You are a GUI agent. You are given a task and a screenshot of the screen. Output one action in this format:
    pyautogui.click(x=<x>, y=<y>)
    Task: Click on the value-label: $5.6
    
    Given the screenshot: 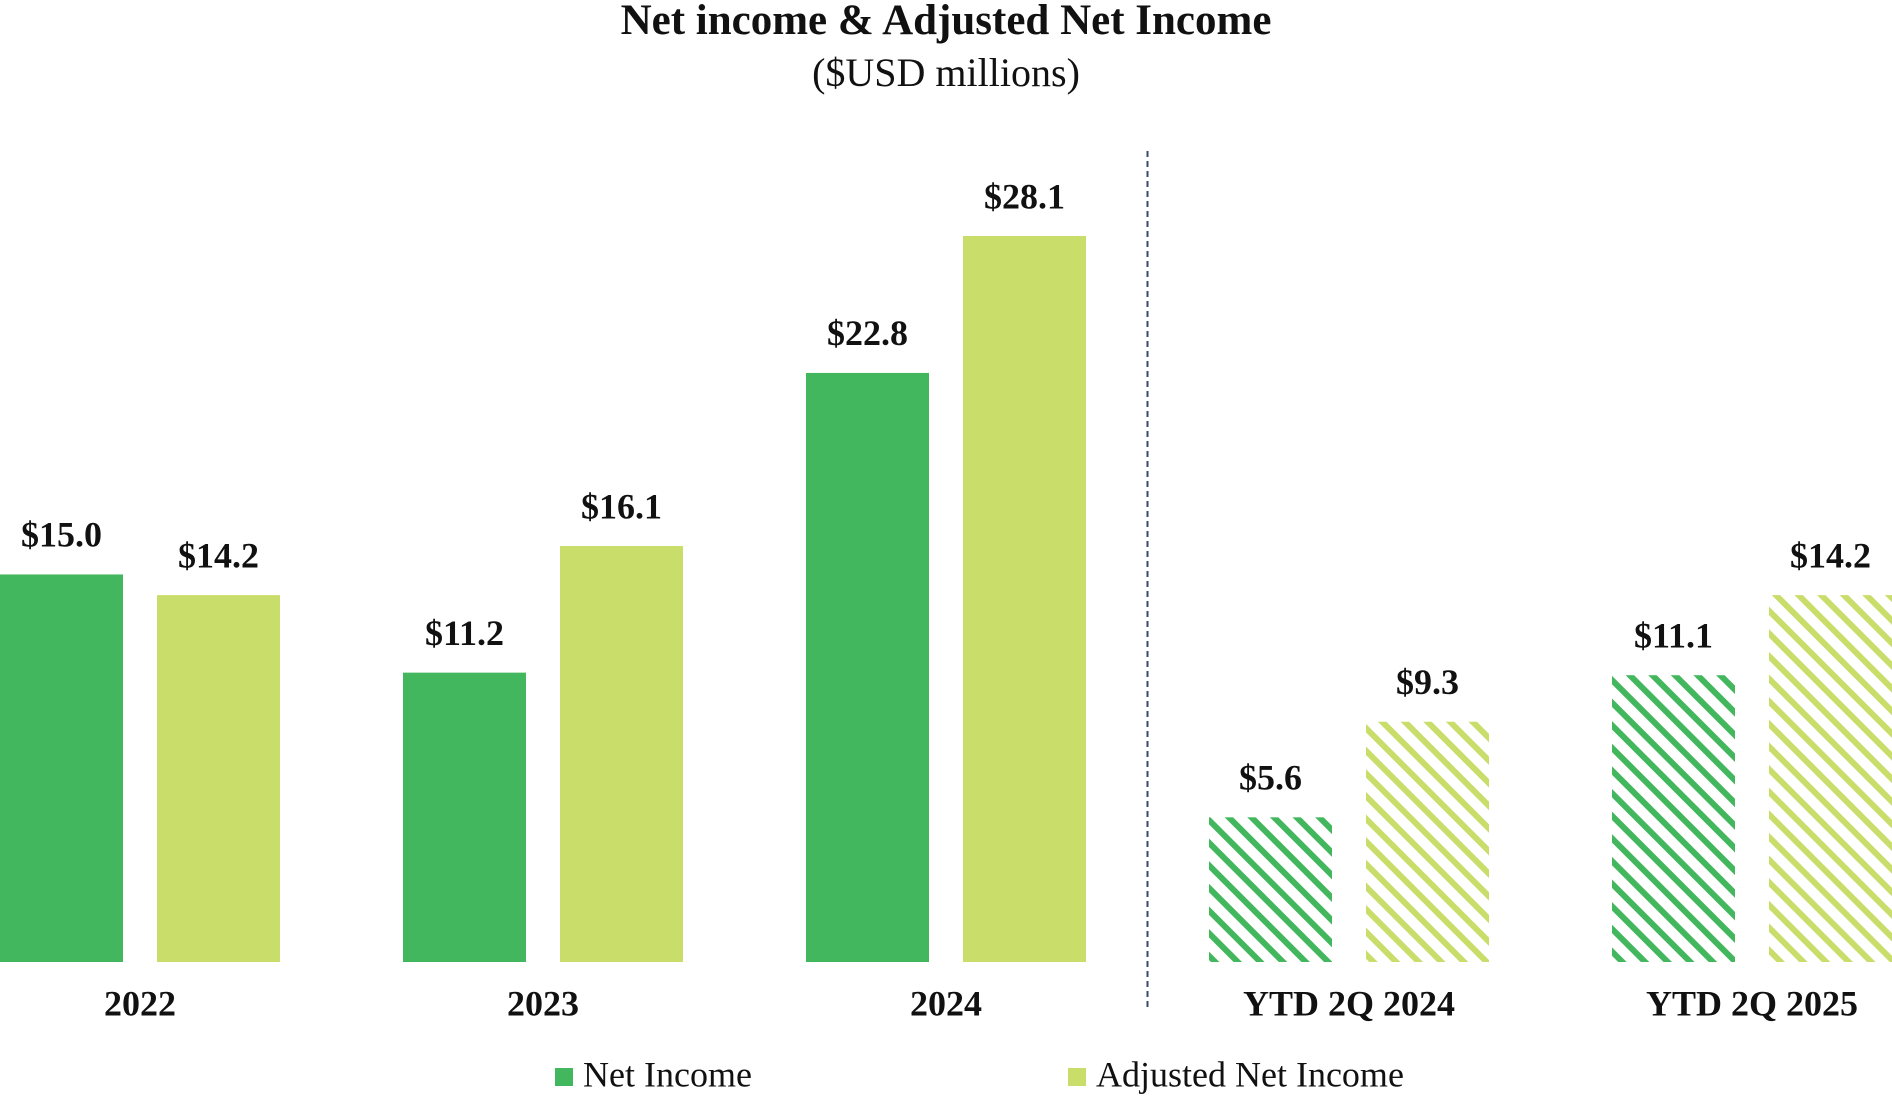 What is the action you would take?
    pyautogui.click(x=1270, y=778)
    